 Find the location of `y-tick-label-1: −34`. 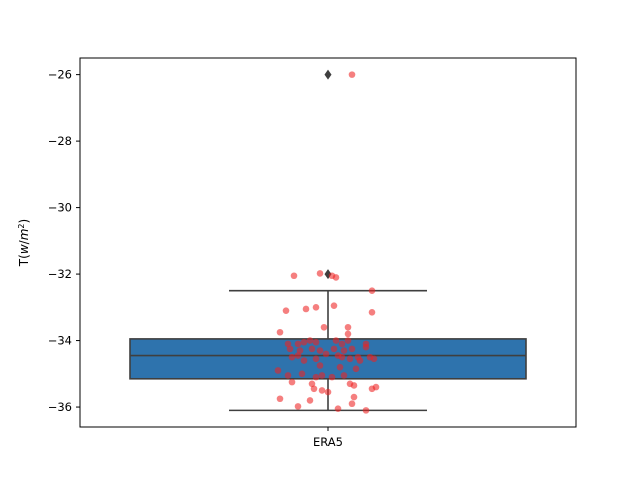

y-tick-label-1: −34 is located at coordinates (60, 341).